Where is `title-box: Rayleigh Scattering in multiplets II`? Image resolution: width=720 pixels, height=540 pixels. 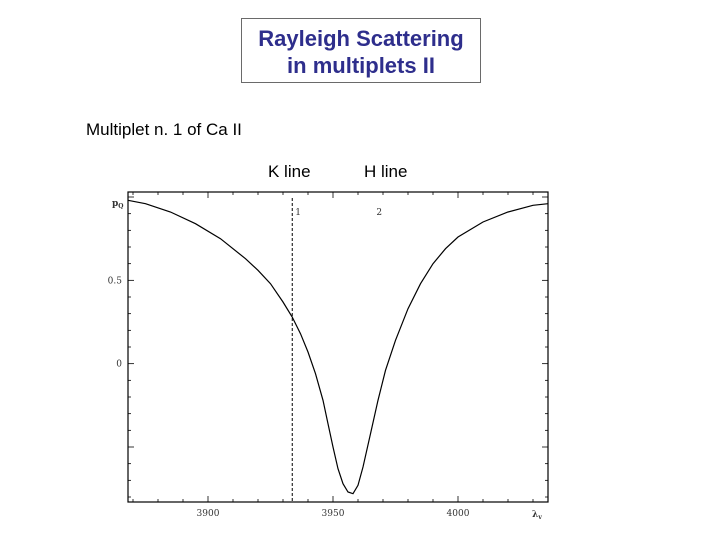 title-box: Rayleigh Scattering in multiplets II is located at coordinates (361, 50).